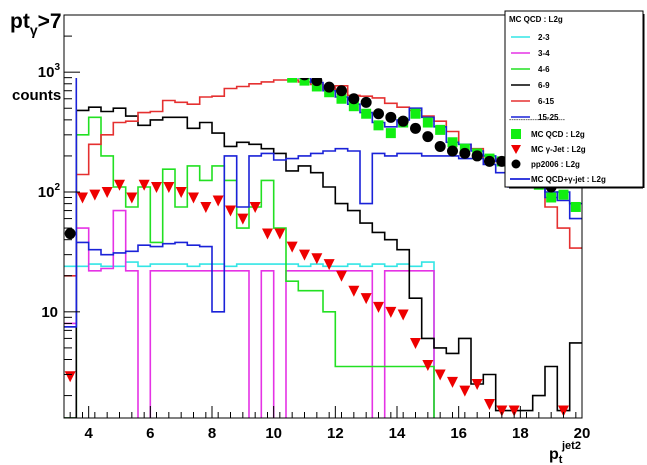 This screenshot has height=465, width=647. What do you see at coordinates (59, 205) in the screenshot?
I see `y-axis: 10 10² 10³` at bounding box center [59, 205].